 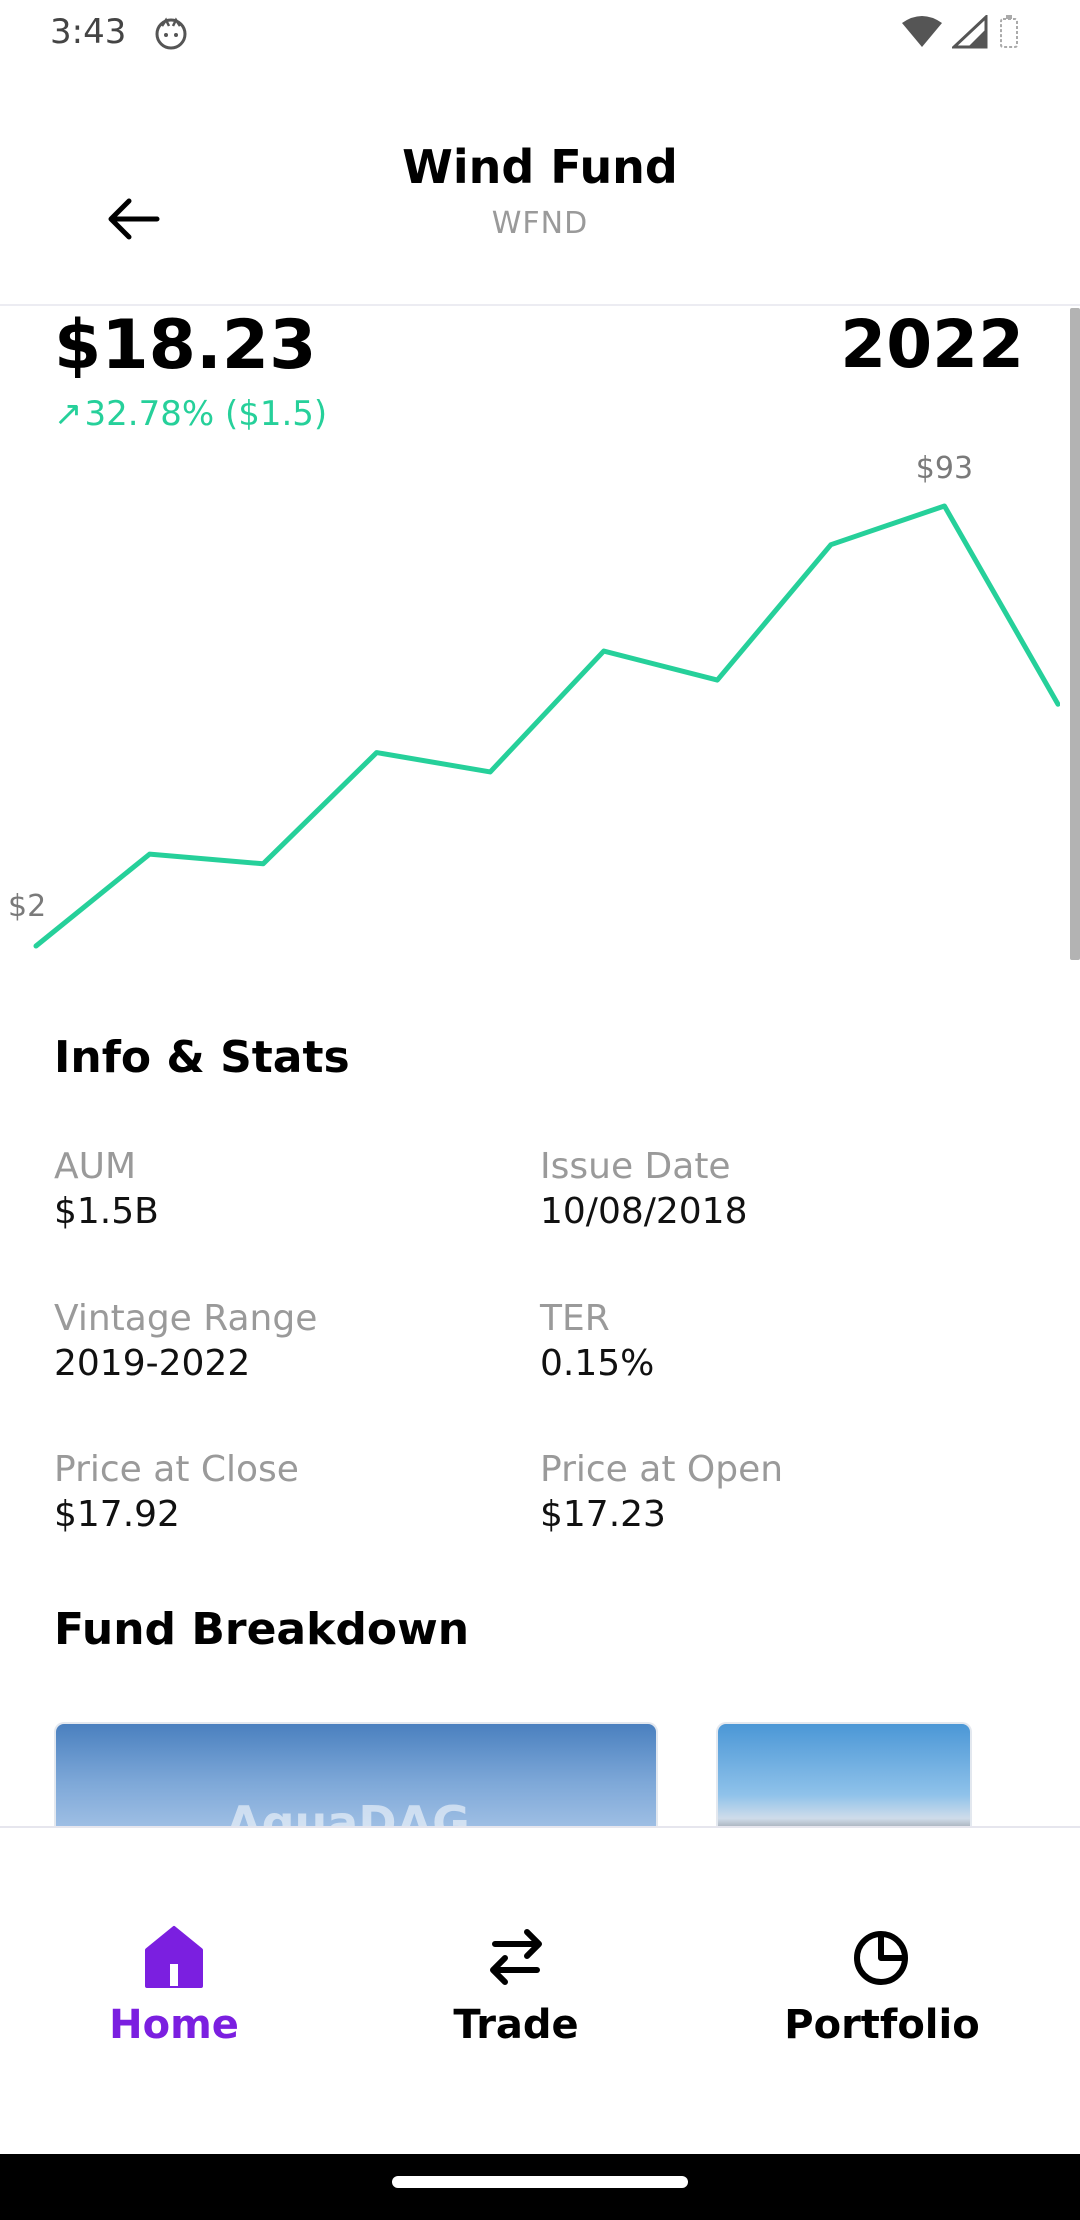 I want to click on wifi-icon, so click(x=922, y=31).